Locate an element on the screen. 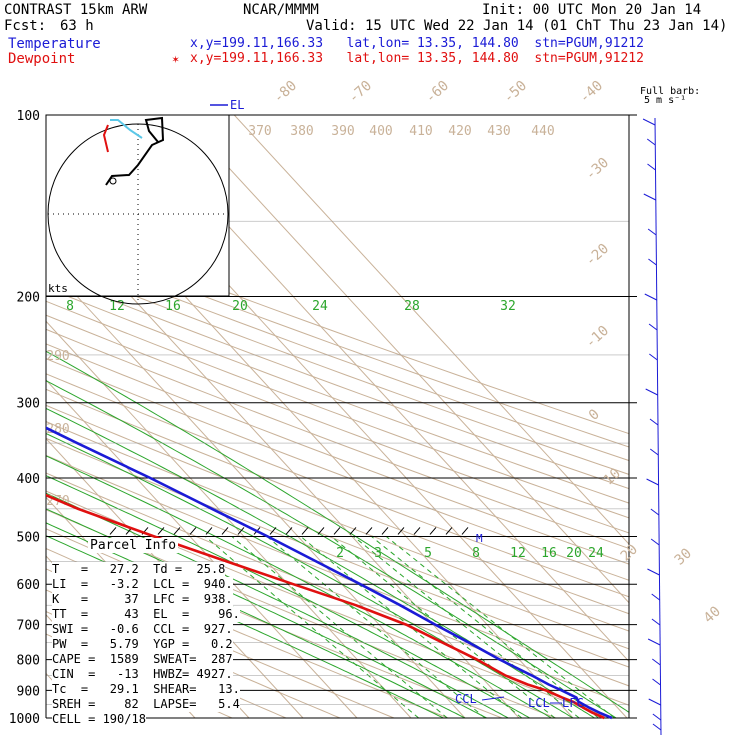 The height and width of the screenshot is (740, 740). lcl-label: LCL is located at coordinates (539, 703).